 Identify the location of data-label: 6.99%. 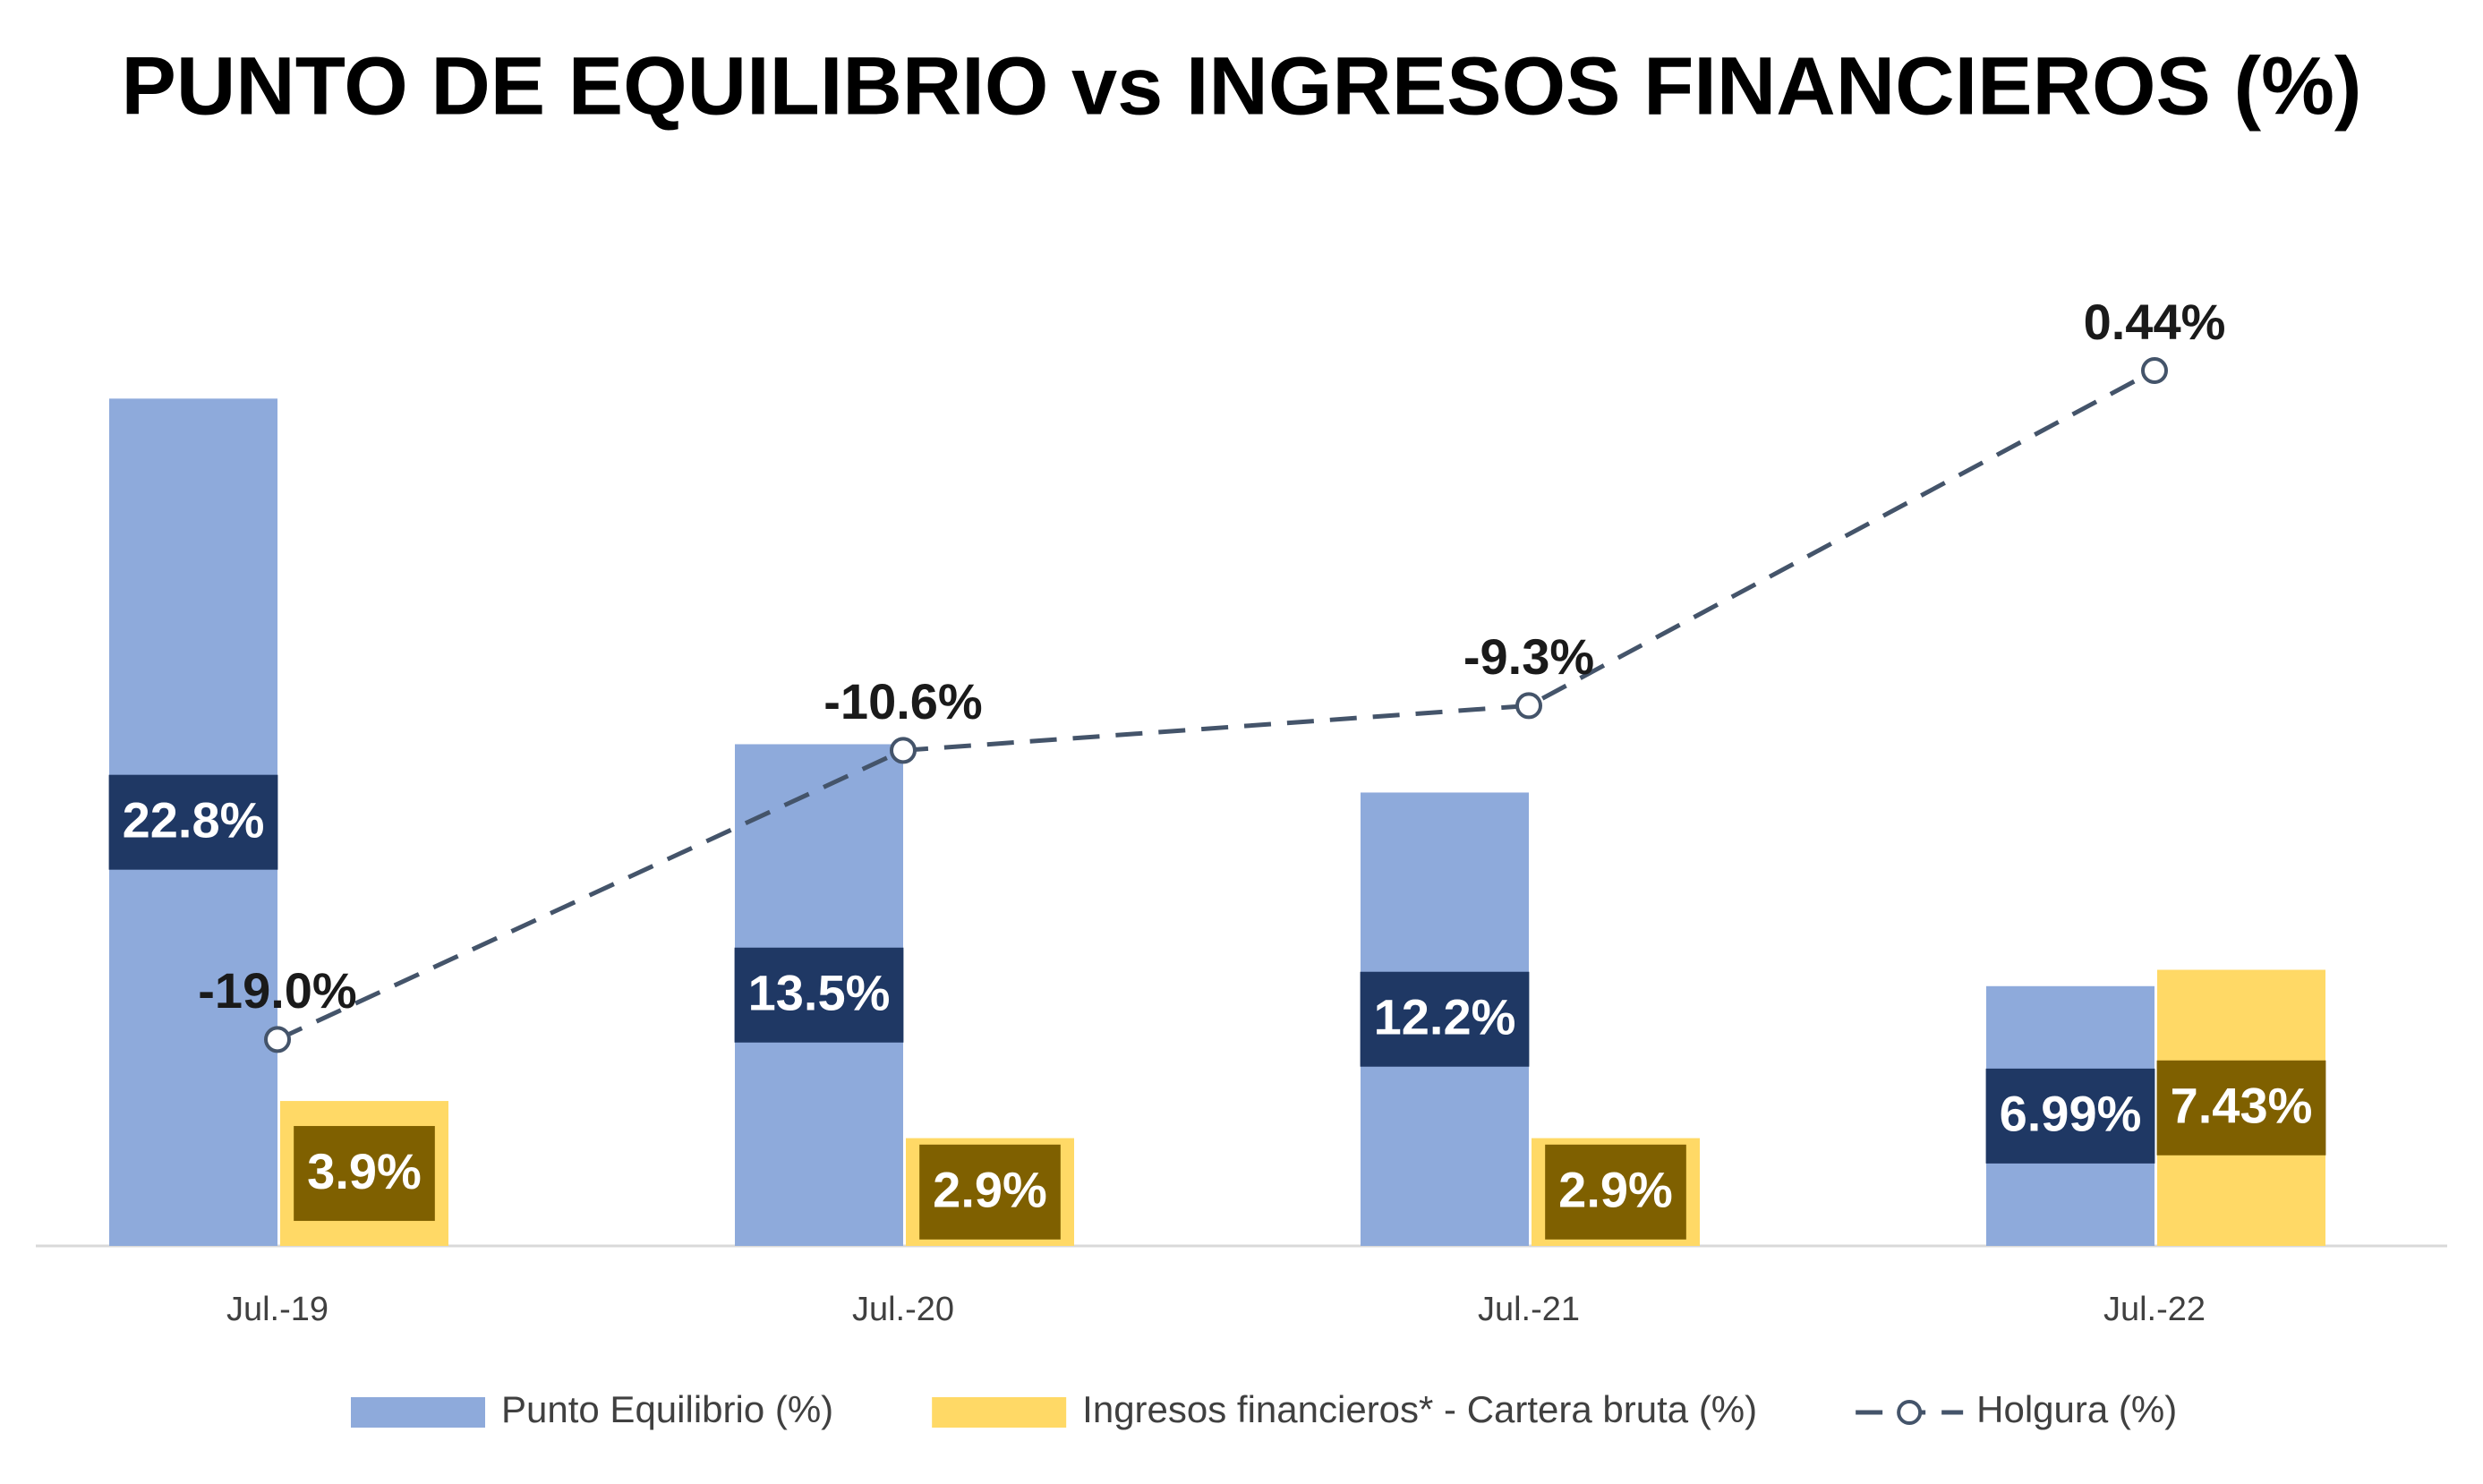
(2071, 1114).